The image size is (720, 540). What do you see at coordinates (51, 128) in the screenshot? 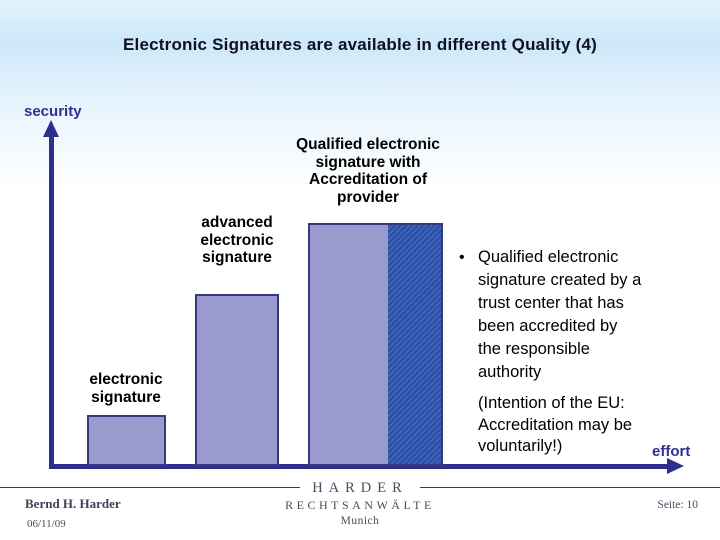
I see `y-axis-arrowhead-icon` at bounding box center [51, 128].